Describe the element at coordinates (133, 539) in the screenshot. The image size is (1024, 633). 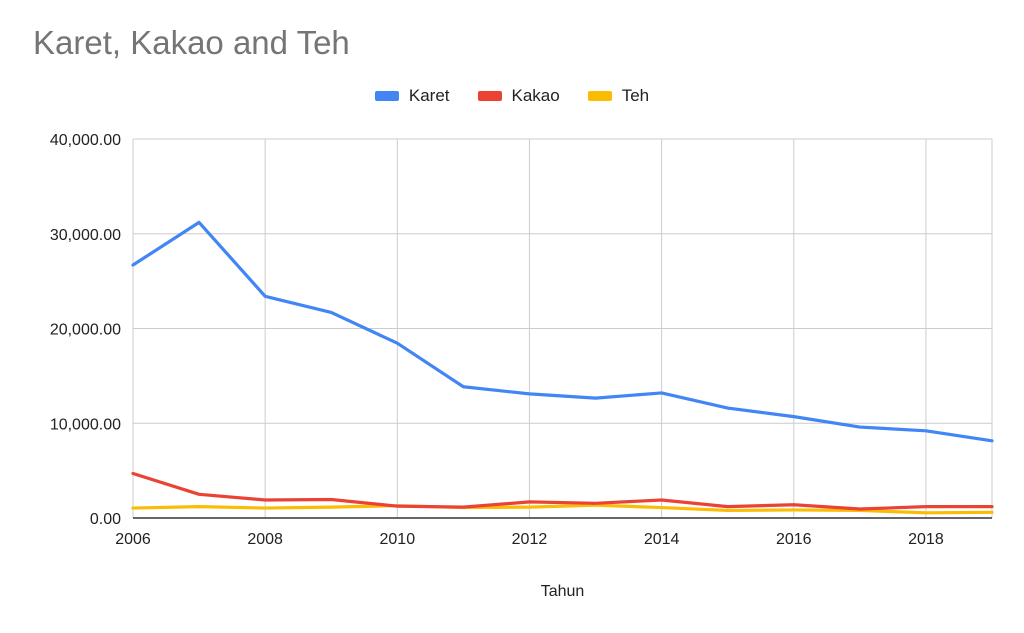
I see `x-tick-label: 2006` at that location.